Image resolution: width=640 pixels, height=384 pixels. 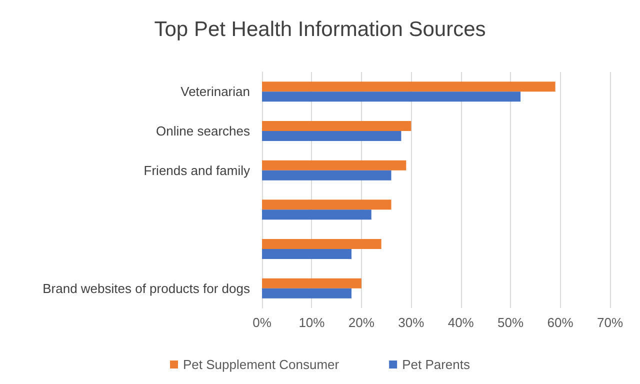 I want to click on x-tick-label: 70%, so click(x=610, y=322).